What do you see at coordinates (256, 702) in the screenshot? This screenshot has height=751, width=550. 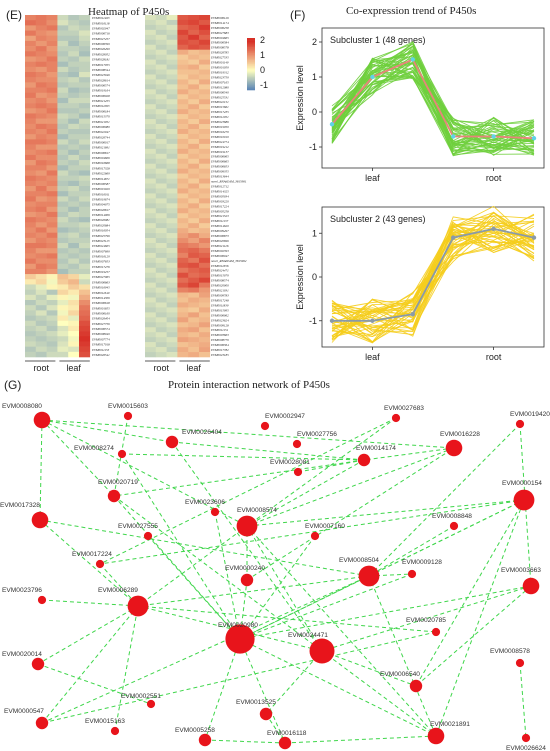 I see `network-node-label: EVM0013525` at bounding box center [256, 702].